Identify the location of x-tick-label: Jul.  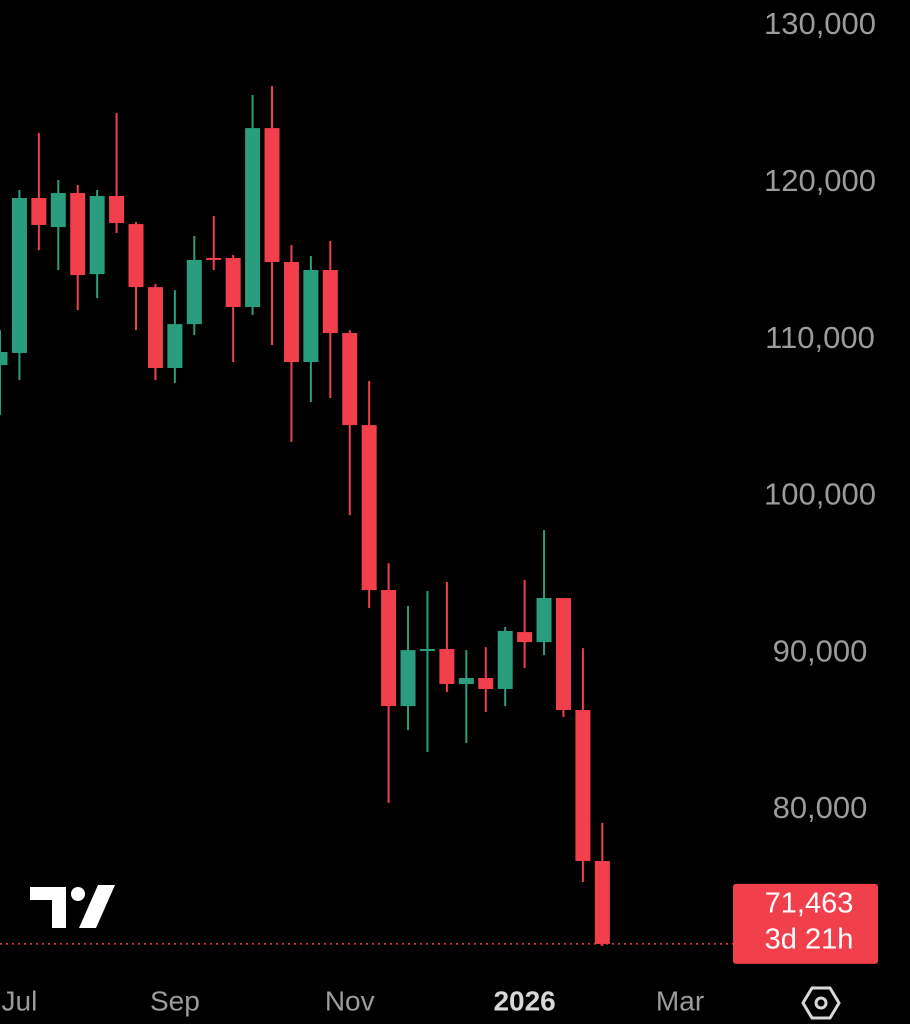
(20, 1000).